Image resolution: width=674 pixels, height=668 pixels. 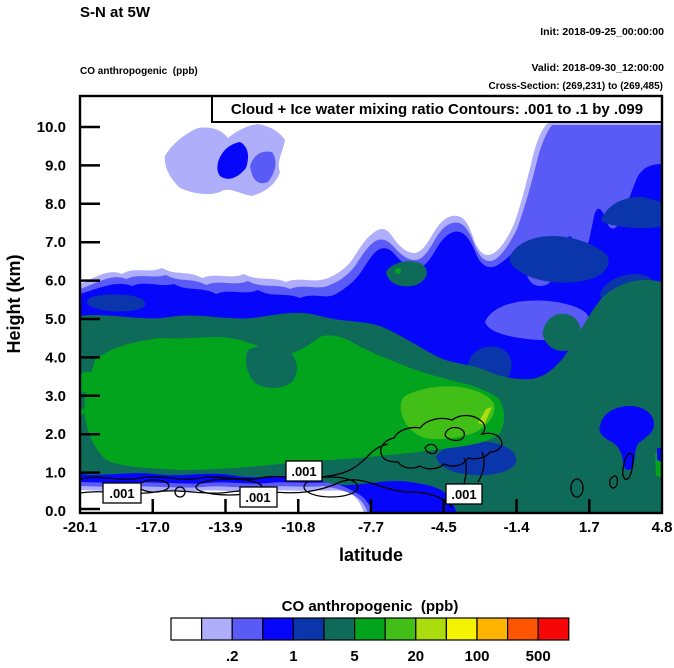 I want to click on cross-section-info: Cross-Section: (269,231) to (269,485), so click(x=575, y=86).